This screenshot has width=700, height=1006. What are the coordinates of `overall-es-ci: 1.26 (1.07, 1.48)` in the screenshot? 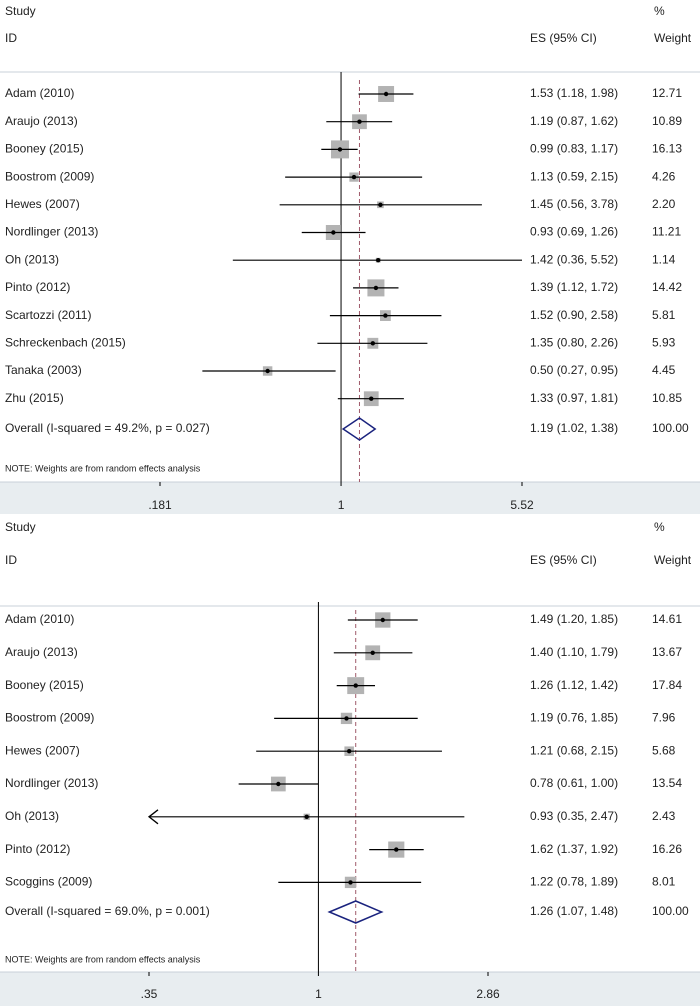 It's located at (574, 911).